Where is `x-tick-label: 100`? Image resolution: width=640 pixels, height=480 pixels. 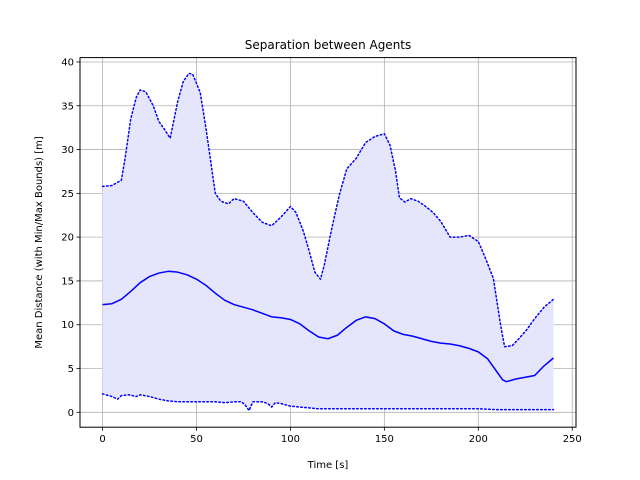
x-tick-label: 100 is located at coordinates (290, 439).